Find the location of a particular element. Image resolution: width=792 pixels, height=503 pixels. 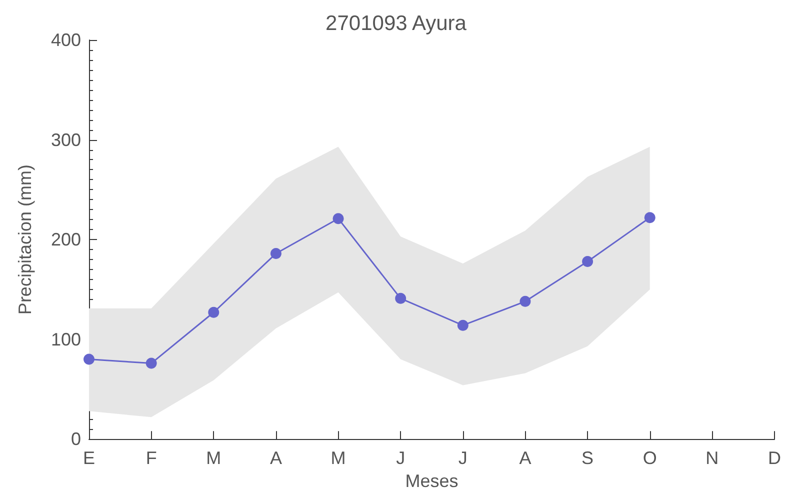

chart-title: 2701093 Ayura is located at coordinates (396, 23).